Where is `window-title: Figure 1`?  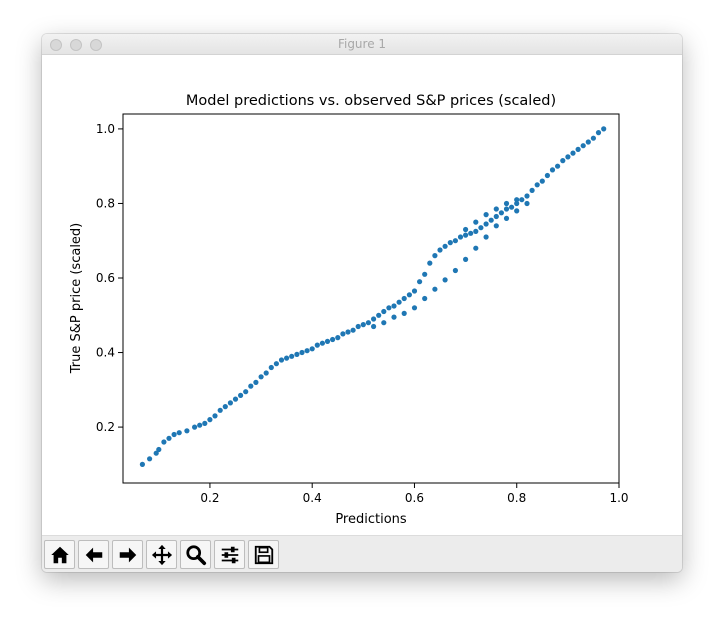
window-title: Figure 1 is located at coordinates (362, 44).